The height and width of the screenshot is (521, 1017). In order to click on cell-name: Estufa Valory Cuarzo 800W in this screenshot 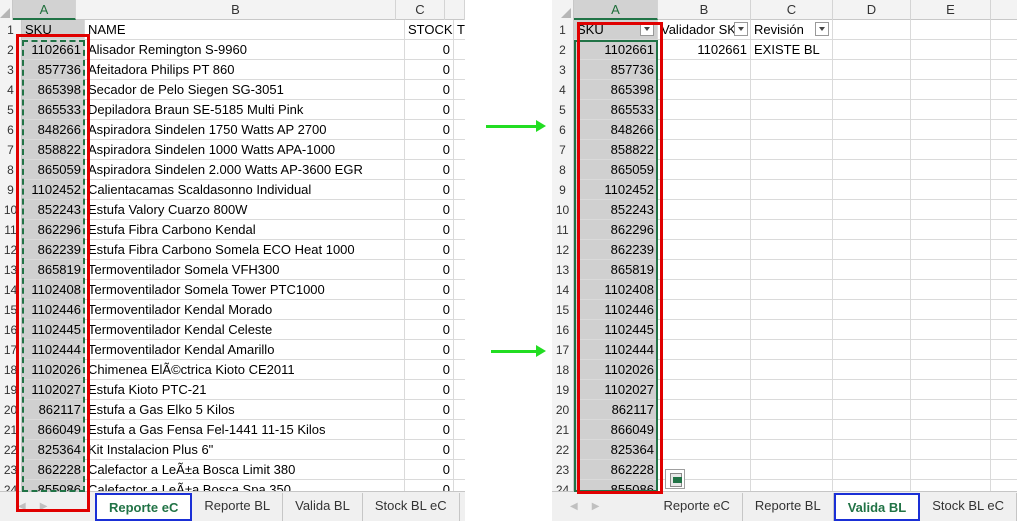, I will do `click(245, 209)`.